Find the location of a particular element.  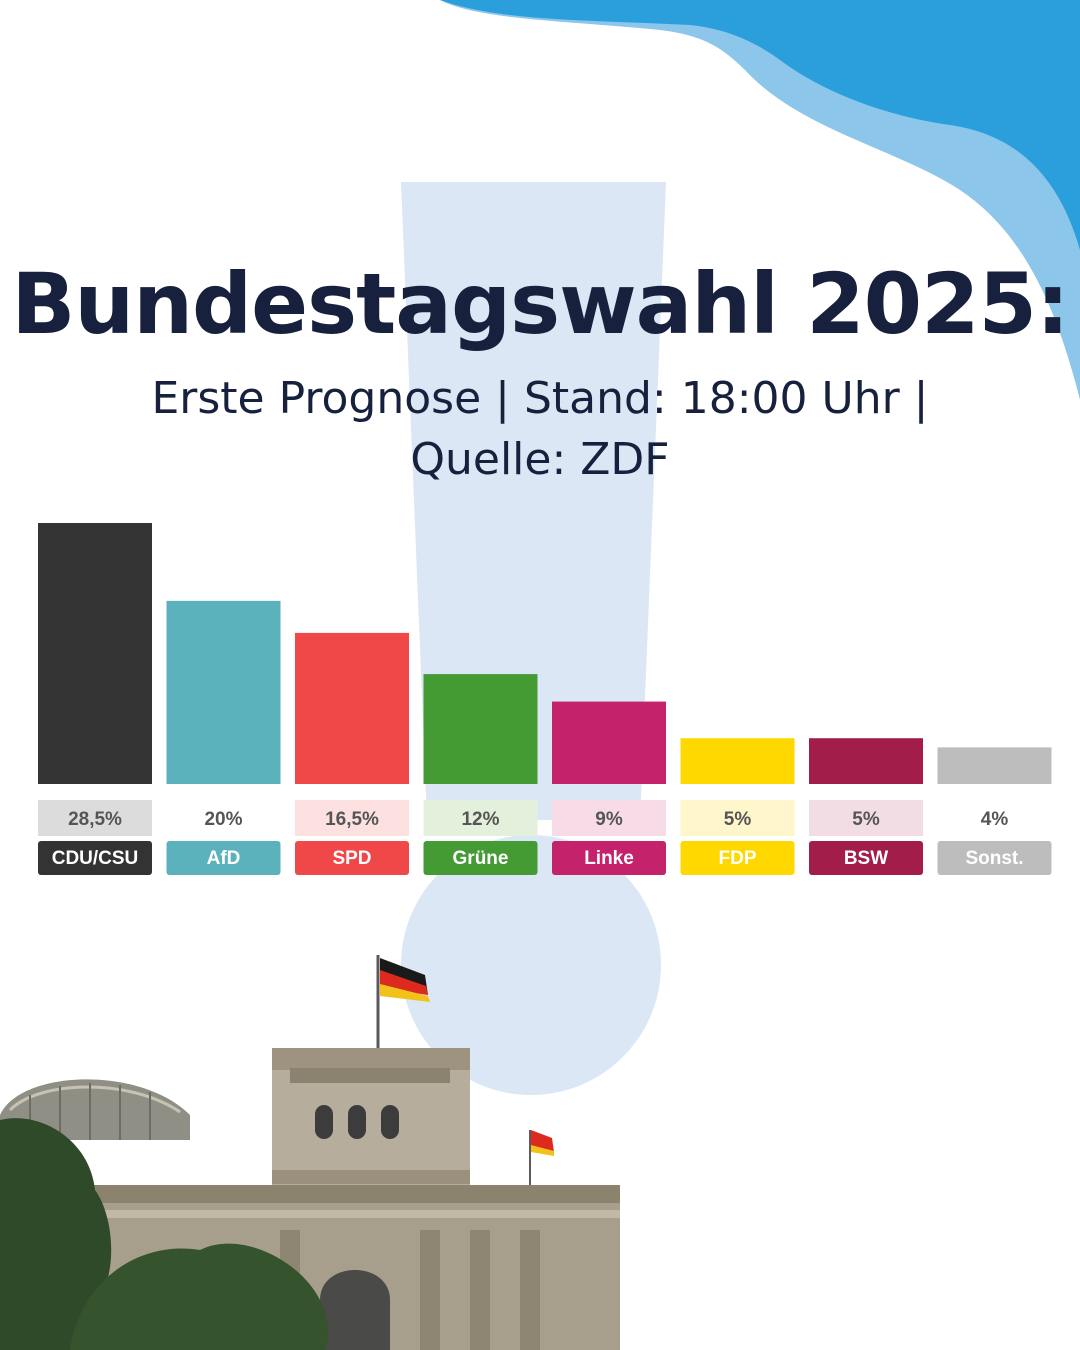

category-box-bsw is located at coordinates (866, 858).